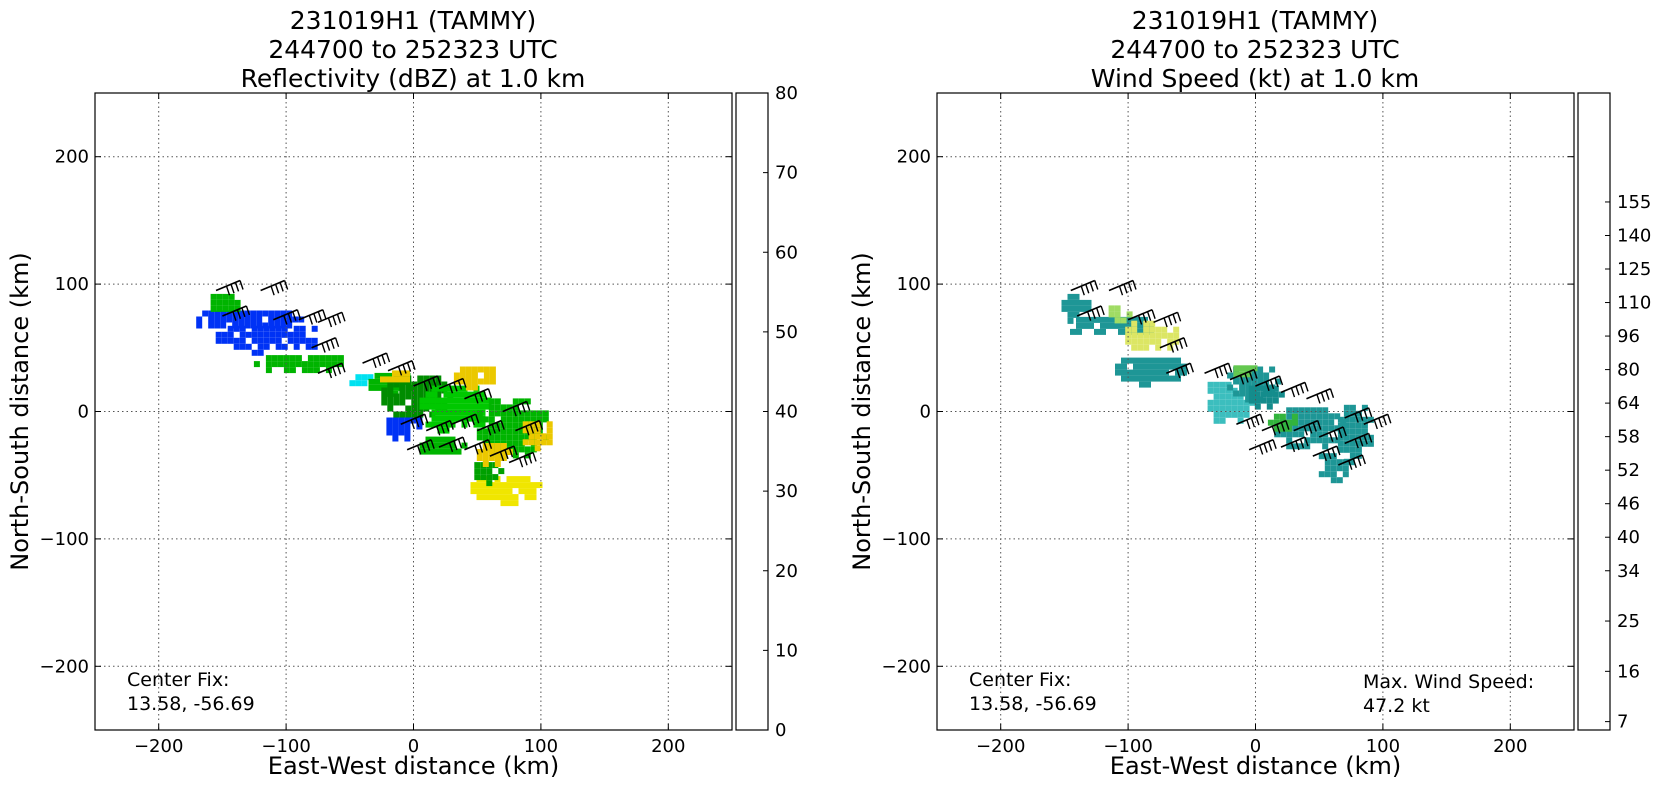  What do you see at coordinates (72, 284) in the screenshot?
I see `y-tick-label: 100` at bounding box center [72, 284].